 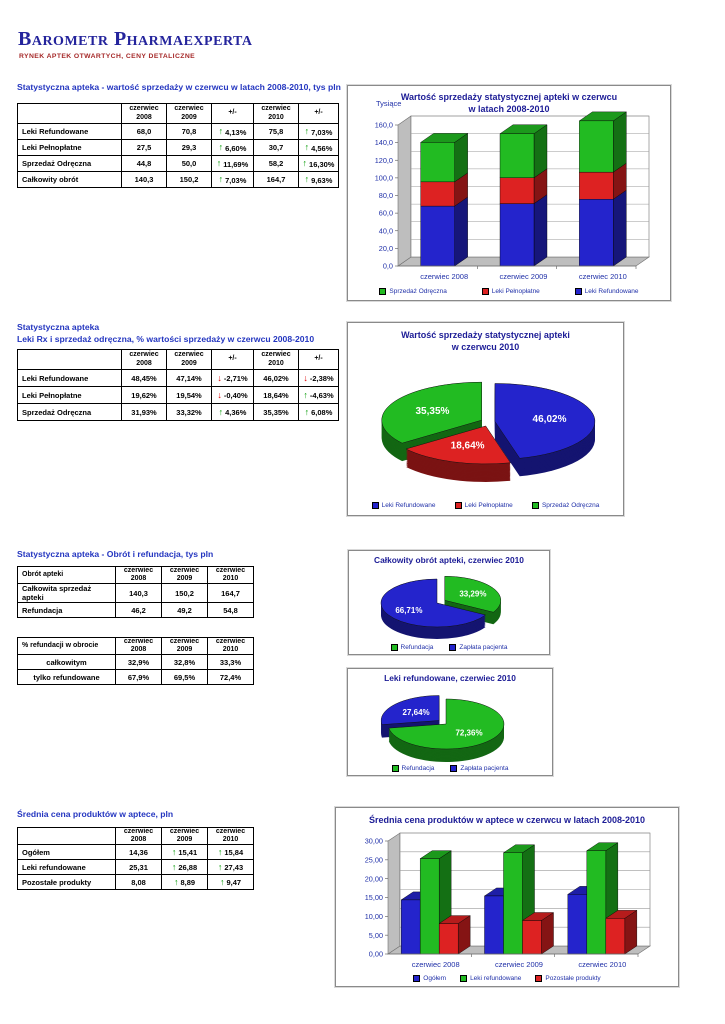 I want to click on table-cell: 30,7, so click(x=276, y=147).